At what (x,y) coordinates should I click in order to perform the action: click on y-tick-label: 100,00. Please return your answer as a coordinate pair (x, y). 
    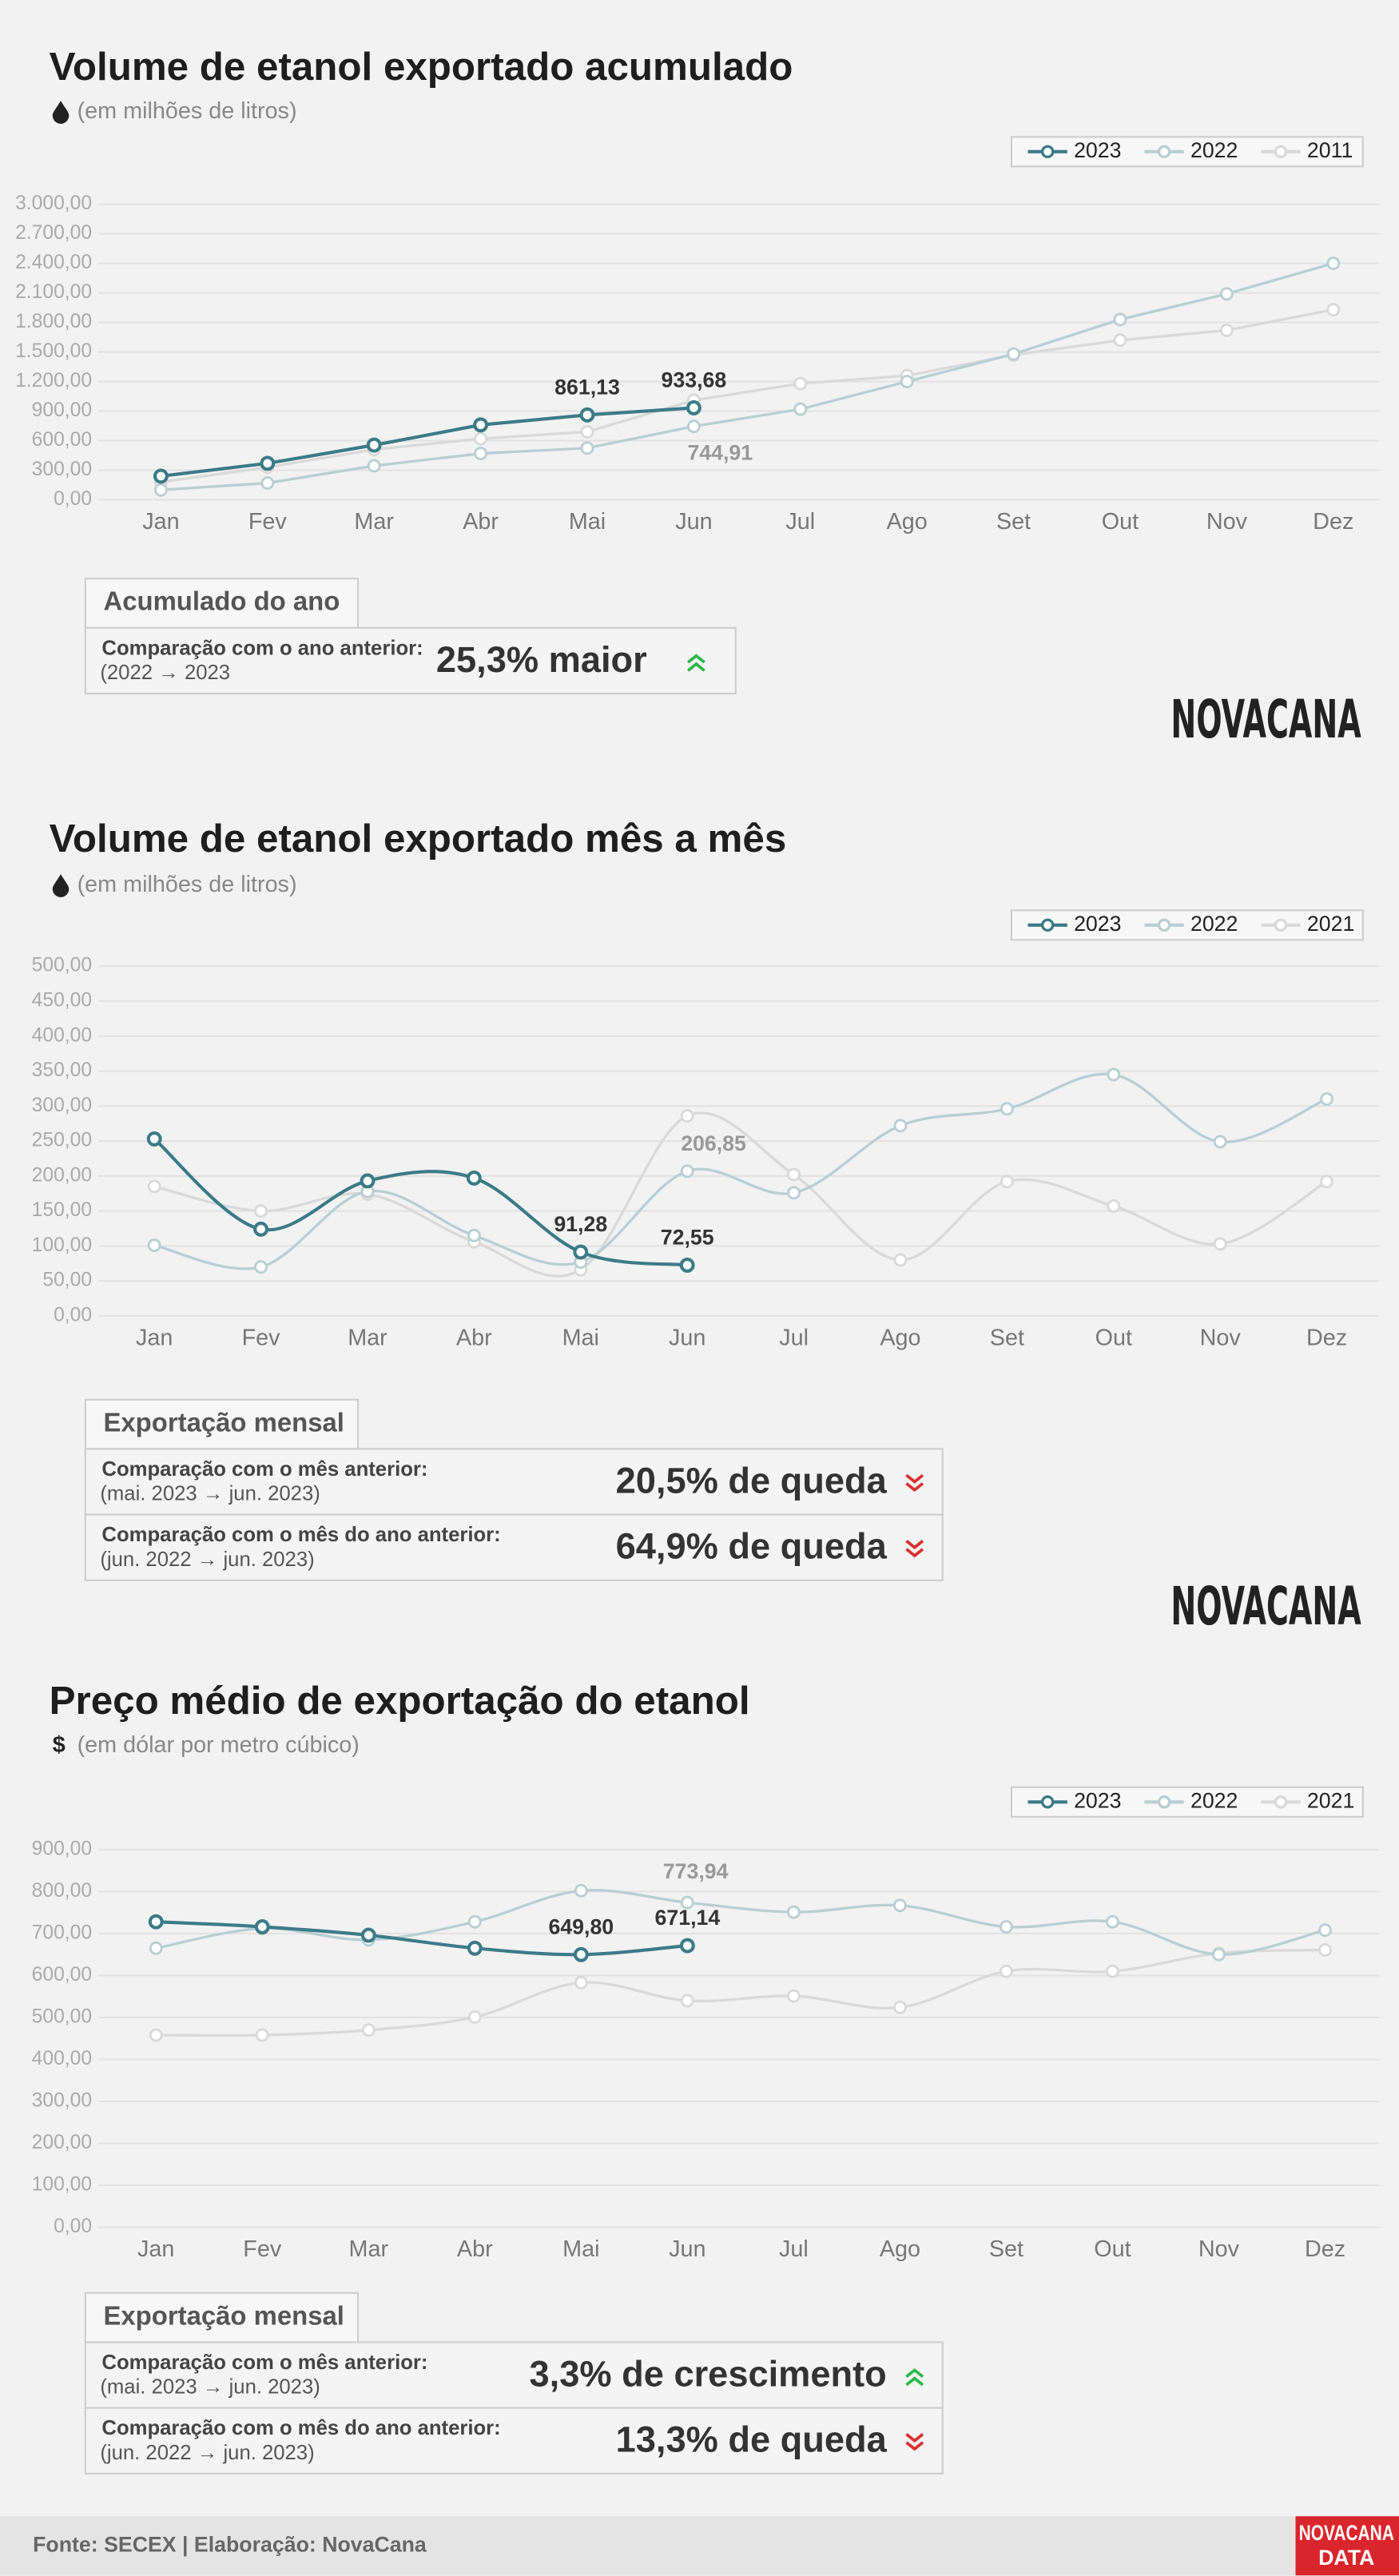
    Looking at the image, I should click on (62, 1245).